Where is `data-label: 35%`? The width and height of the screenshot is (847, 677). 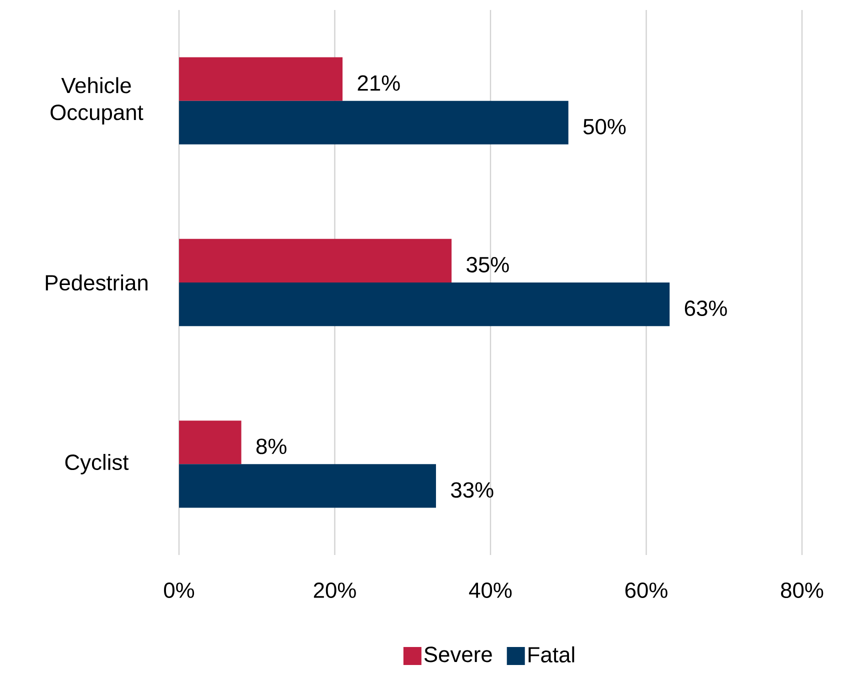 data-label: 35% is located at coordinates (487, 264).